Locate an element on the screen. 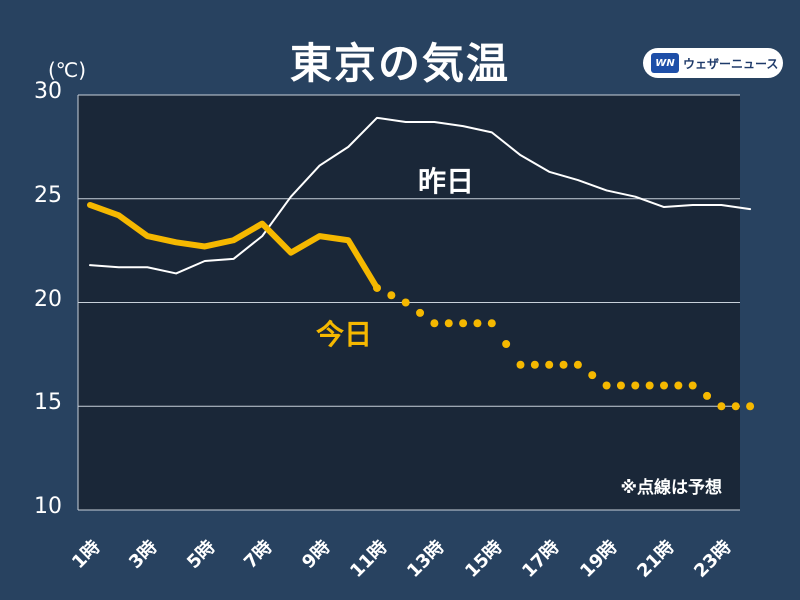 The width and height of the screenshot is (800, 600). weathernews-logo: WN ウェザーニュース is located at coordinates (713, 63).